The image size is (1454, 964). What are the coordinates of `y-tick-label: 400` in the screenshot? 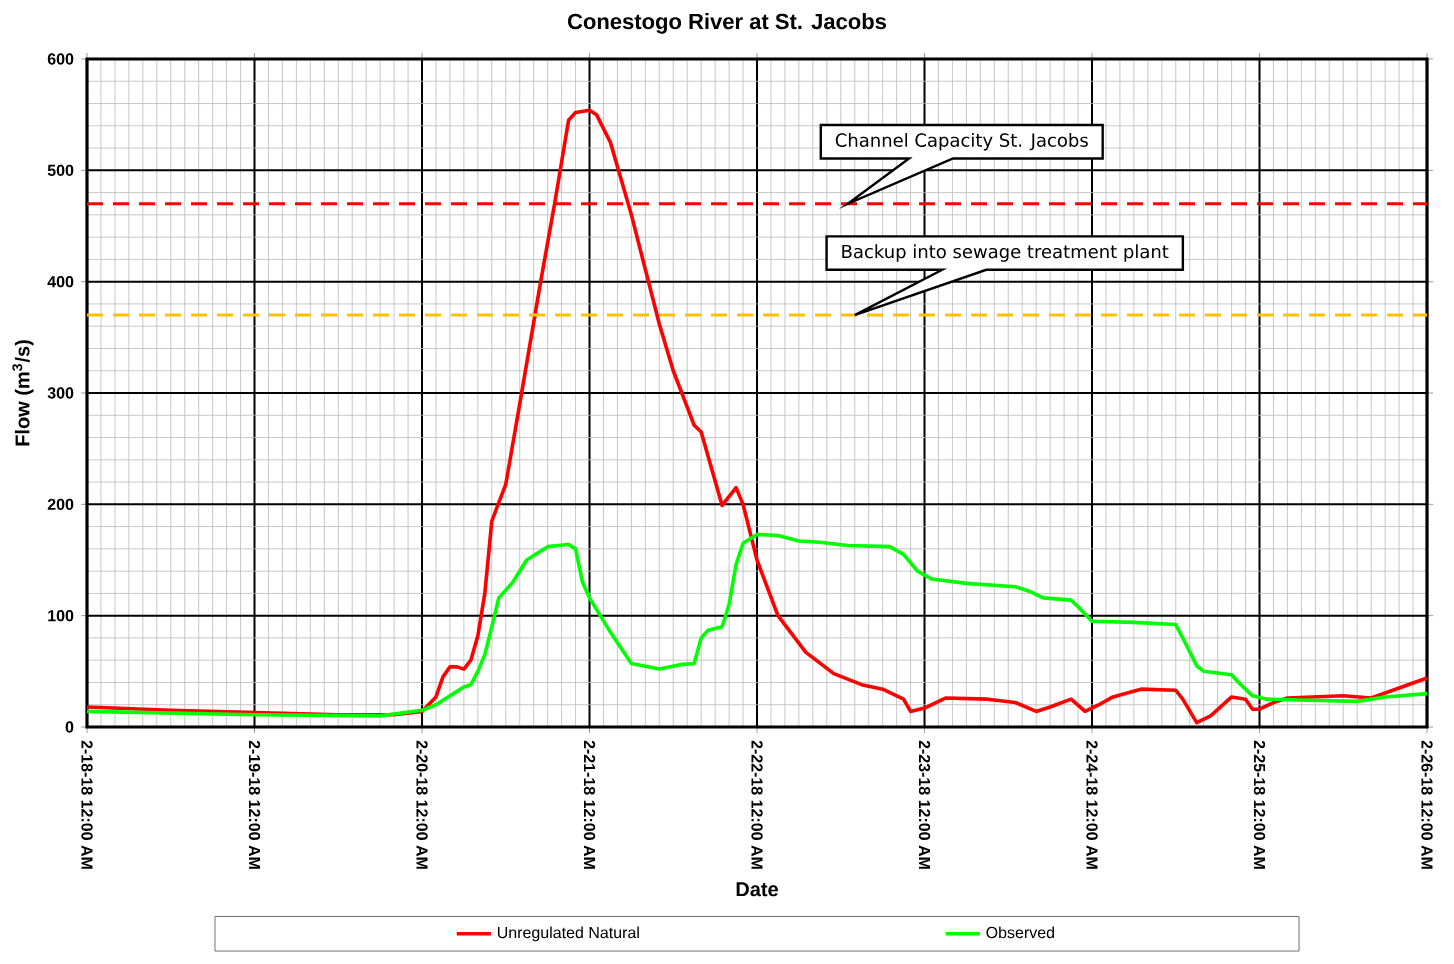 It's located at (60, 282).